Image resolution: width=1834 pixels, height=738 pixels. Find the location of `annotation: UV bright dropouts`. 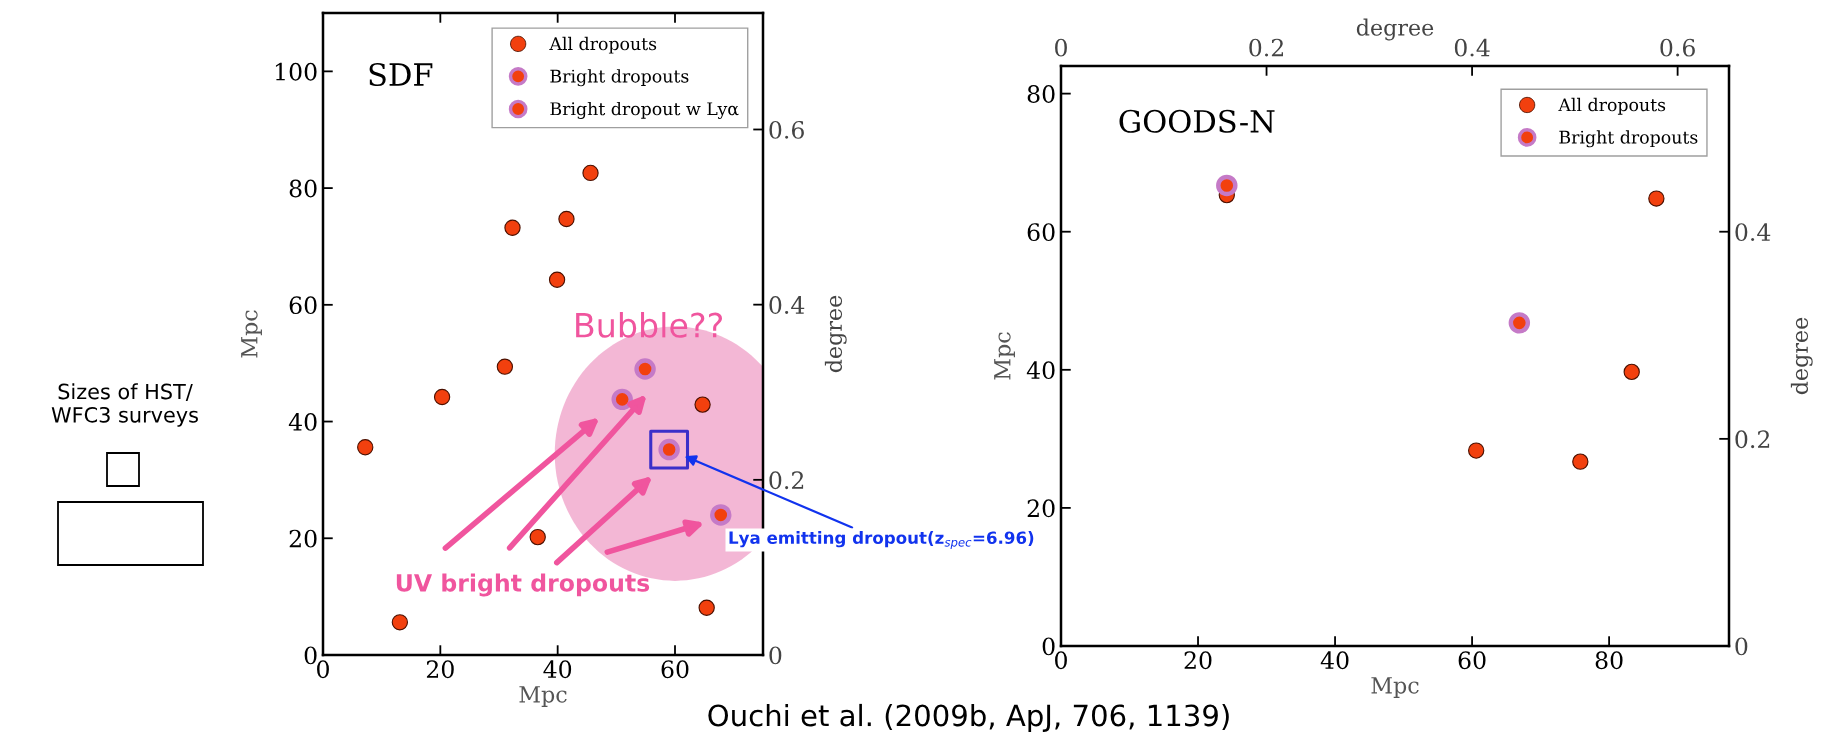

annotation: UV bright dropouts is located at coordinates (523, 585).